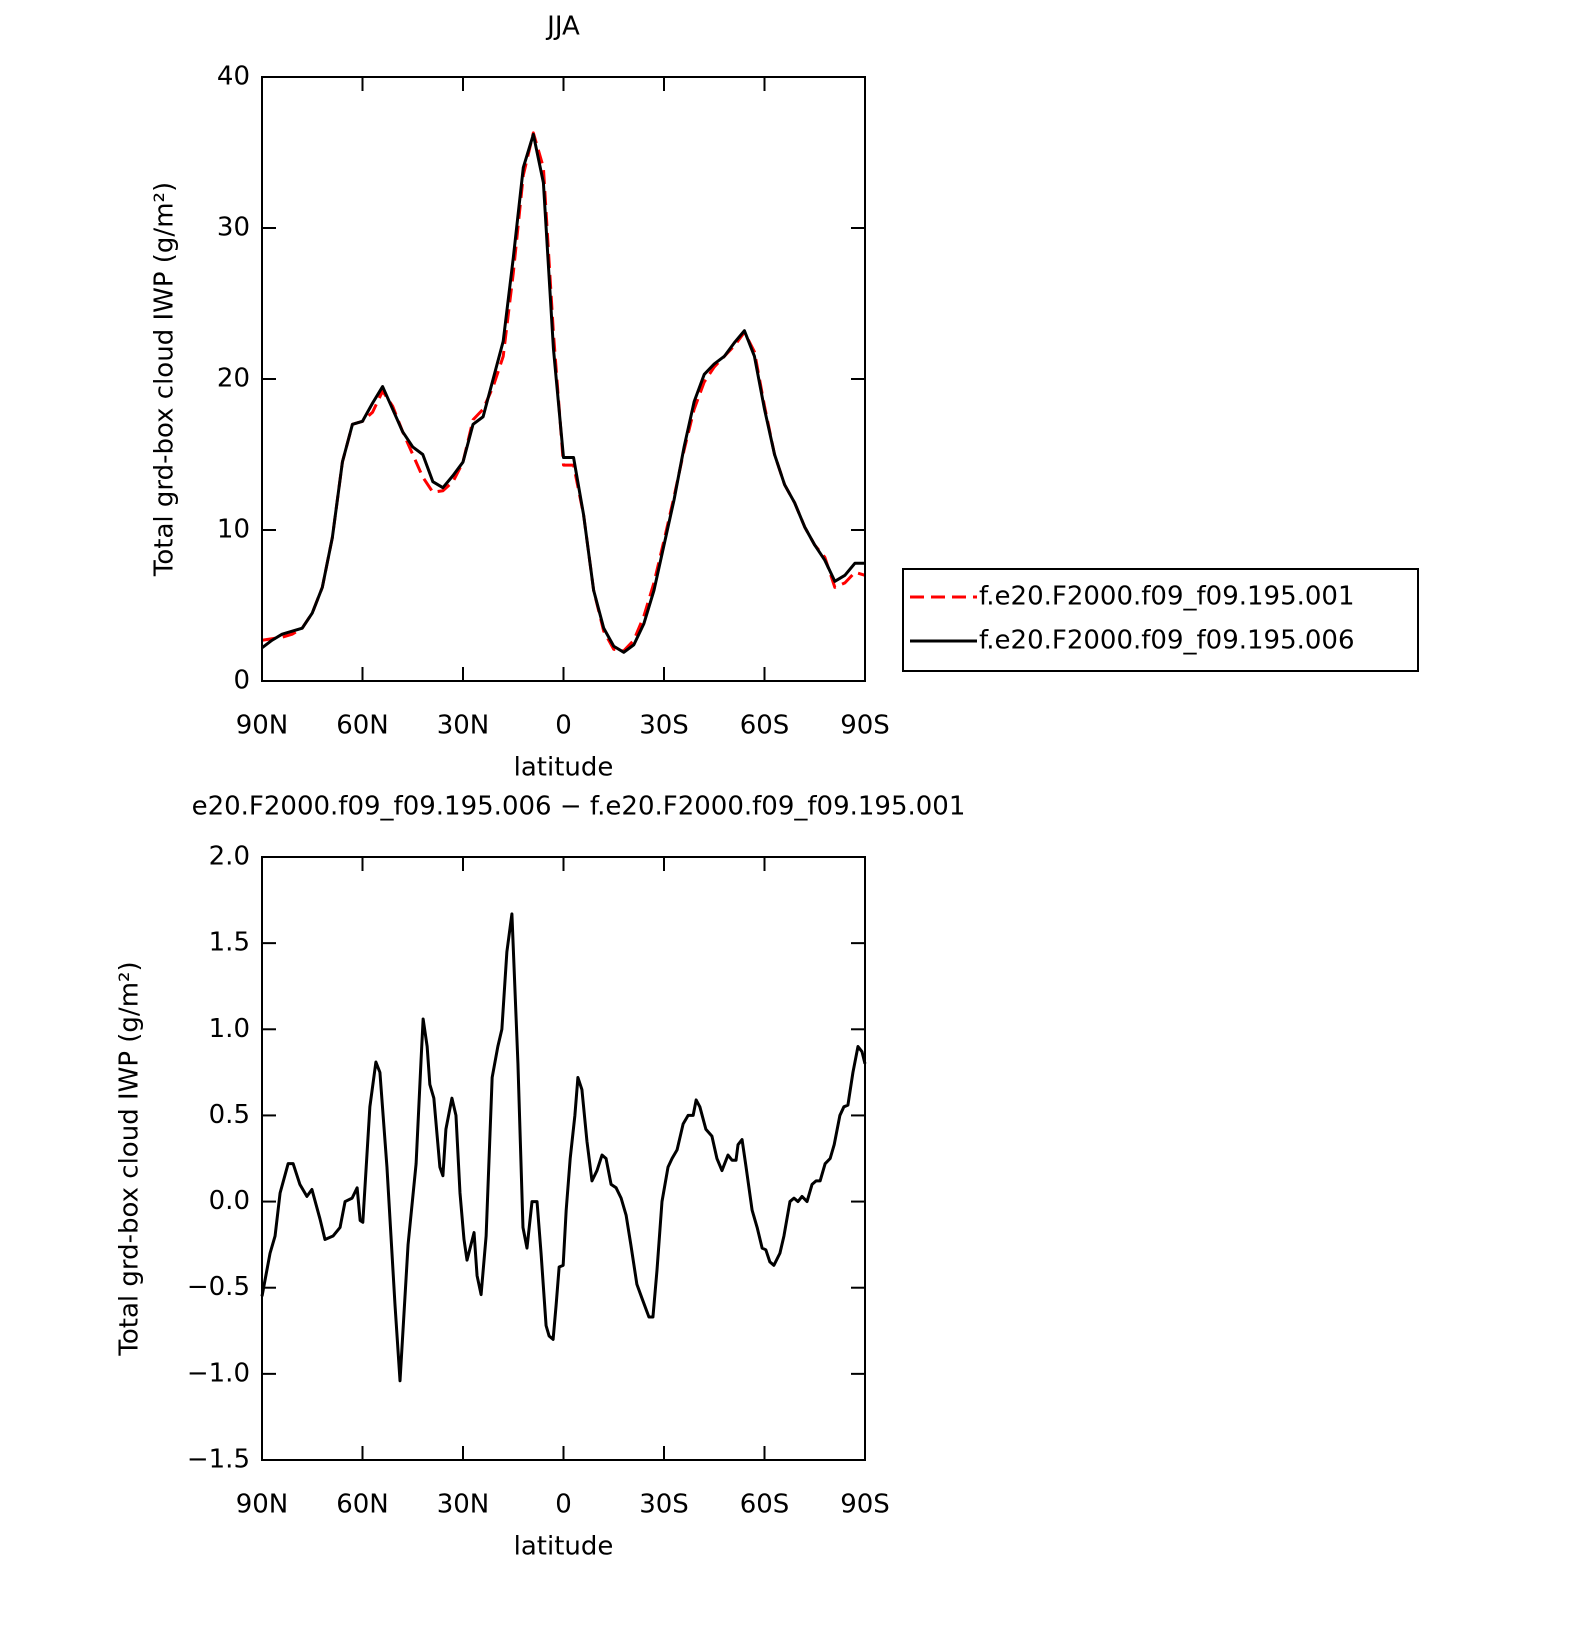 The width and height of the screenshot is (1588, 1635). Describe the element at coordinates (1160, 620) in the screenshot. I see `legend-box` at that location.